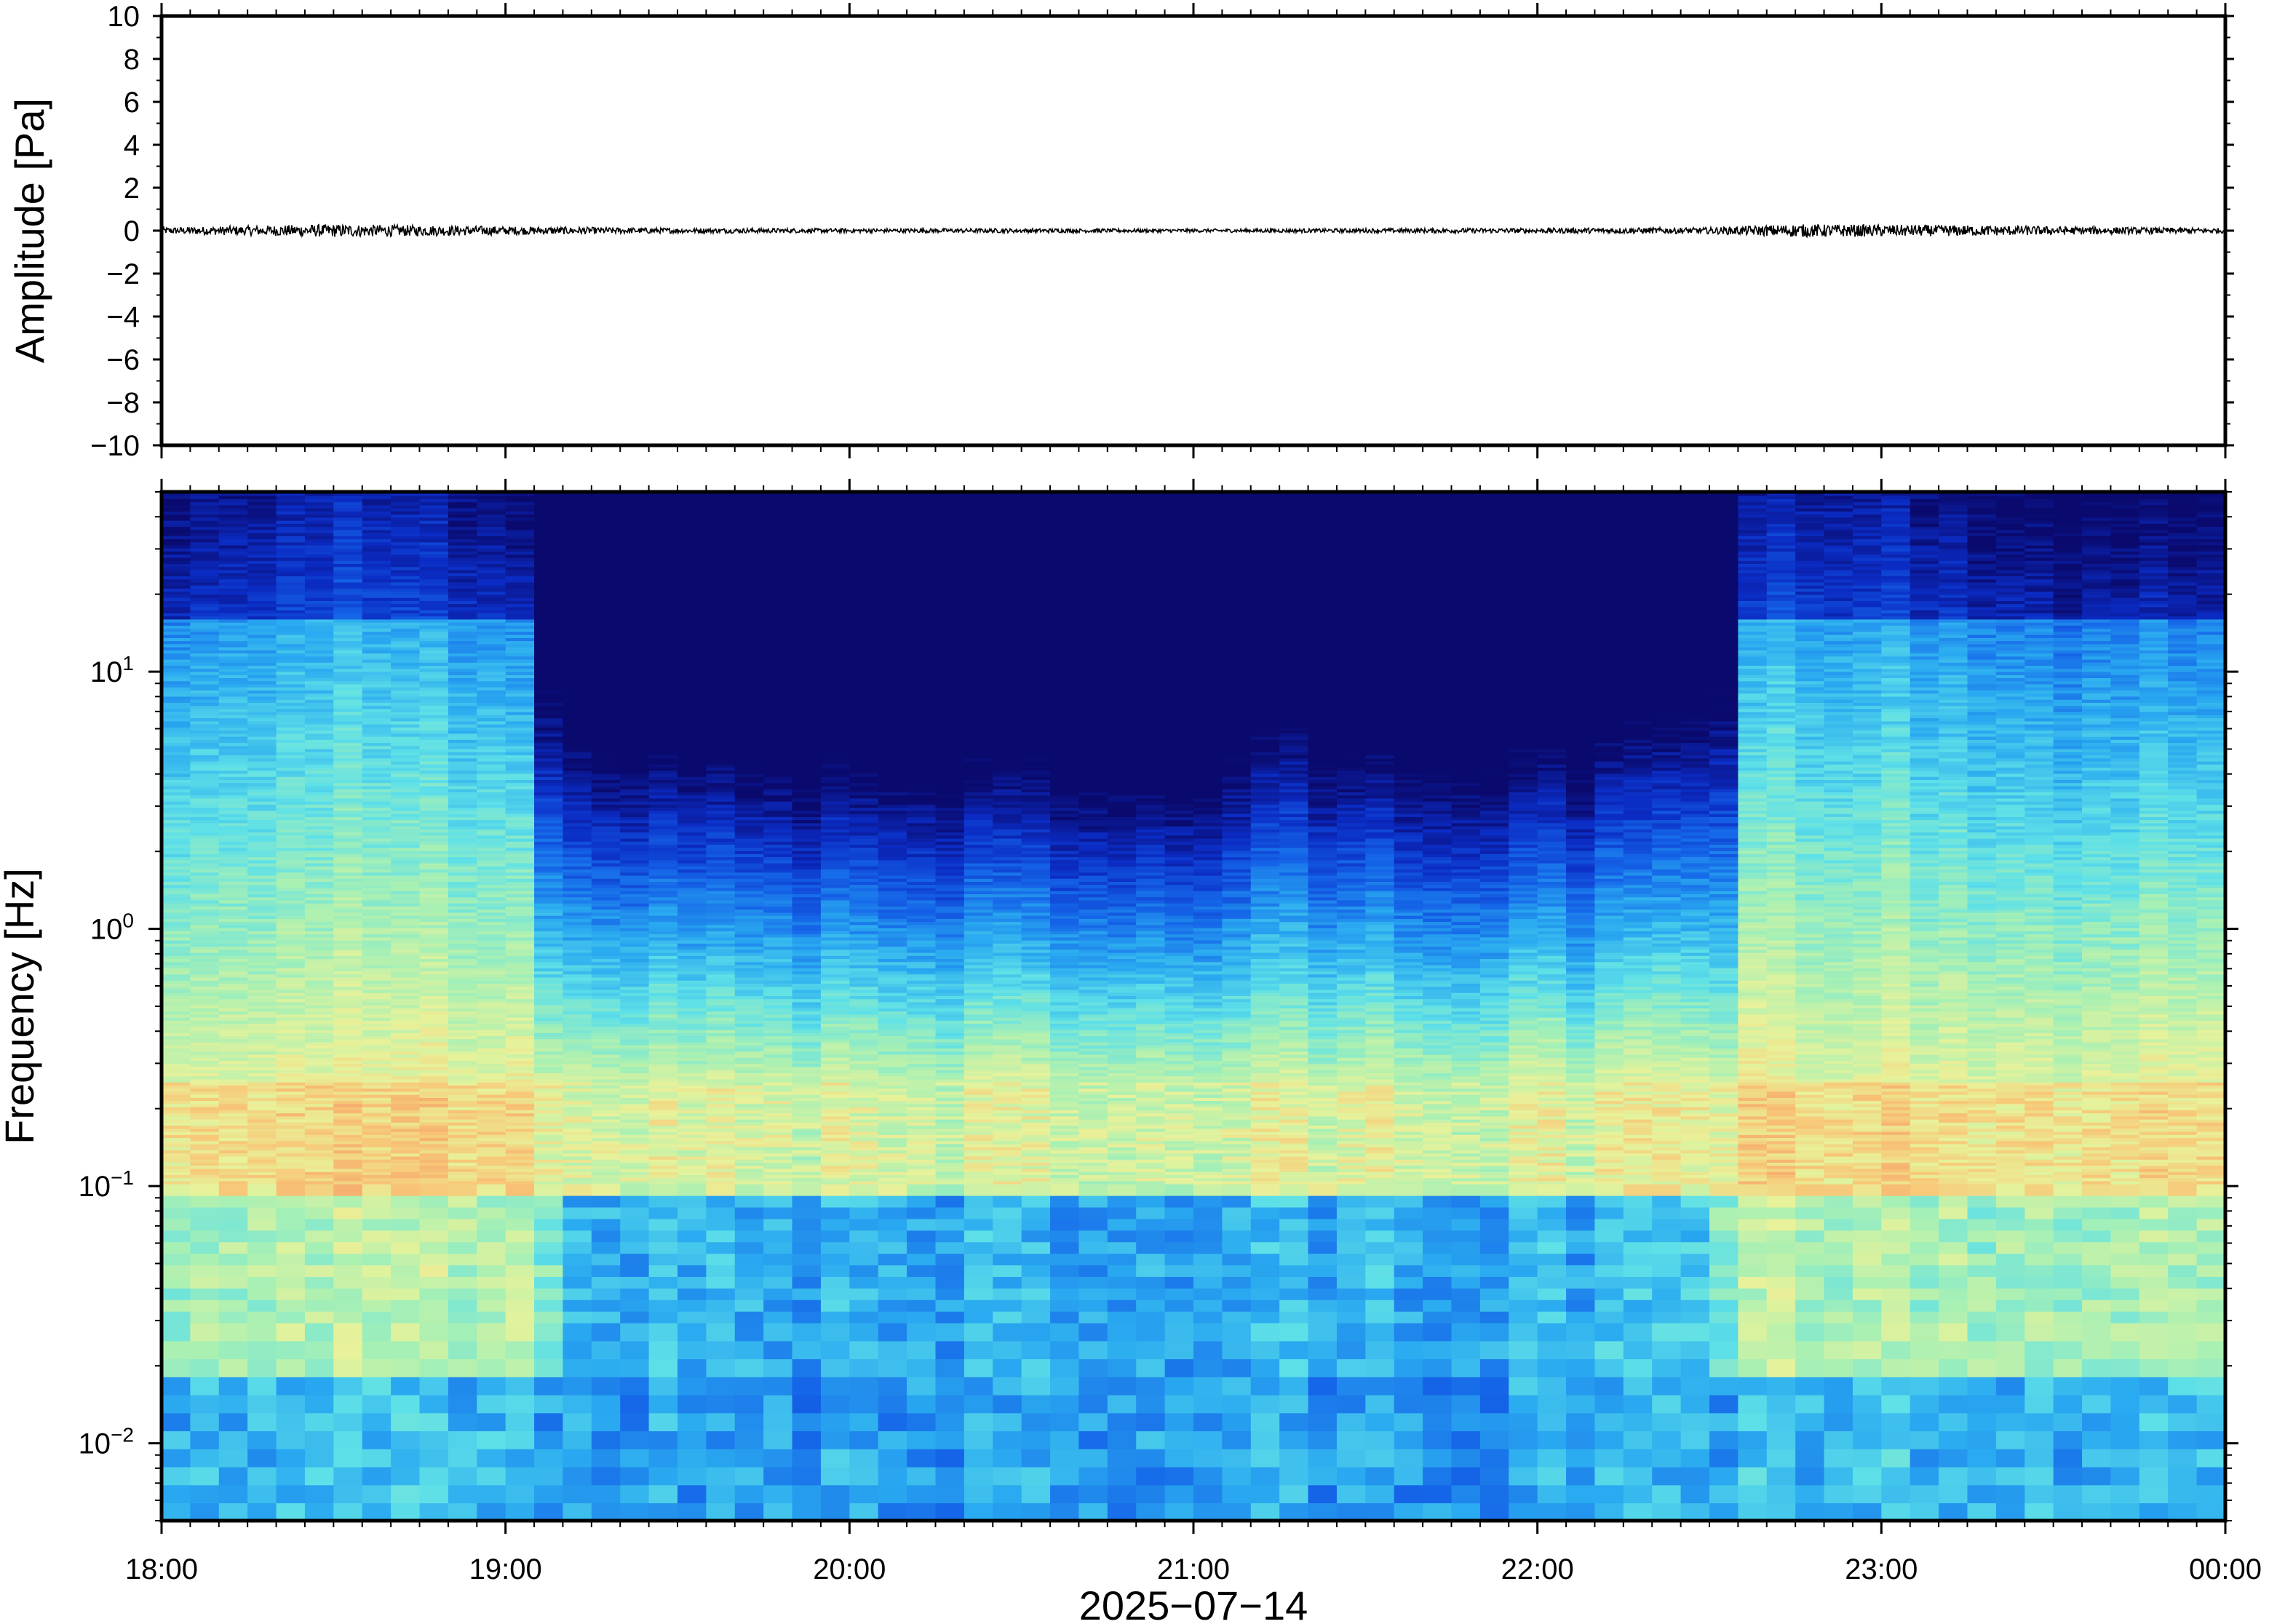  Describe the element at coordinates (115, 446) in the screenshot. I see `amplitude-y-tick-label: −10` at that location.